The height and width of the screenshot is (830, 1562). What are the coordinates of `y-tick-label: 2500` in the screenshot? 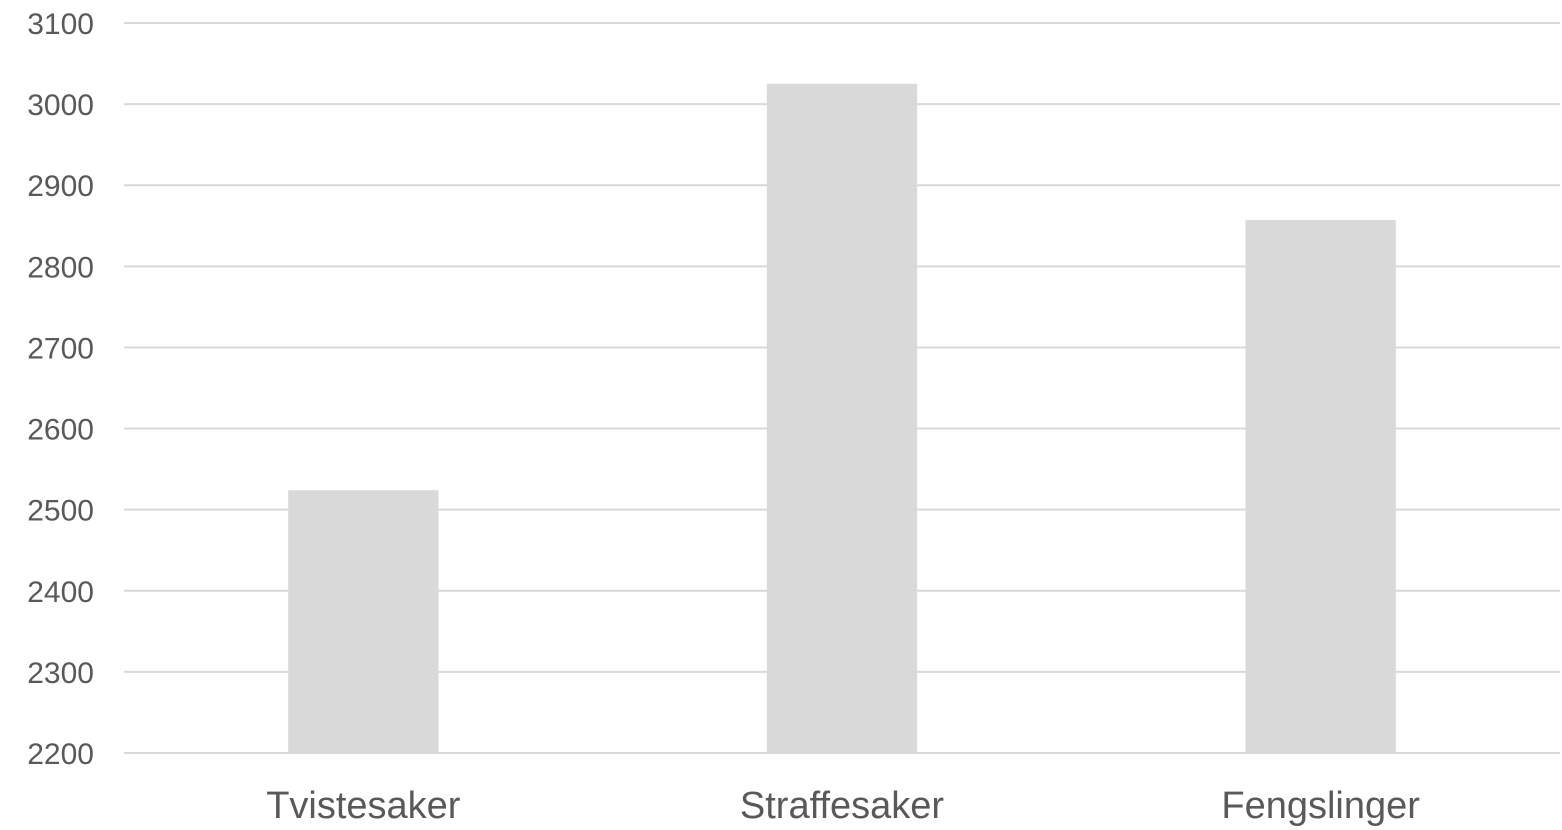 It's located at (60, 511).